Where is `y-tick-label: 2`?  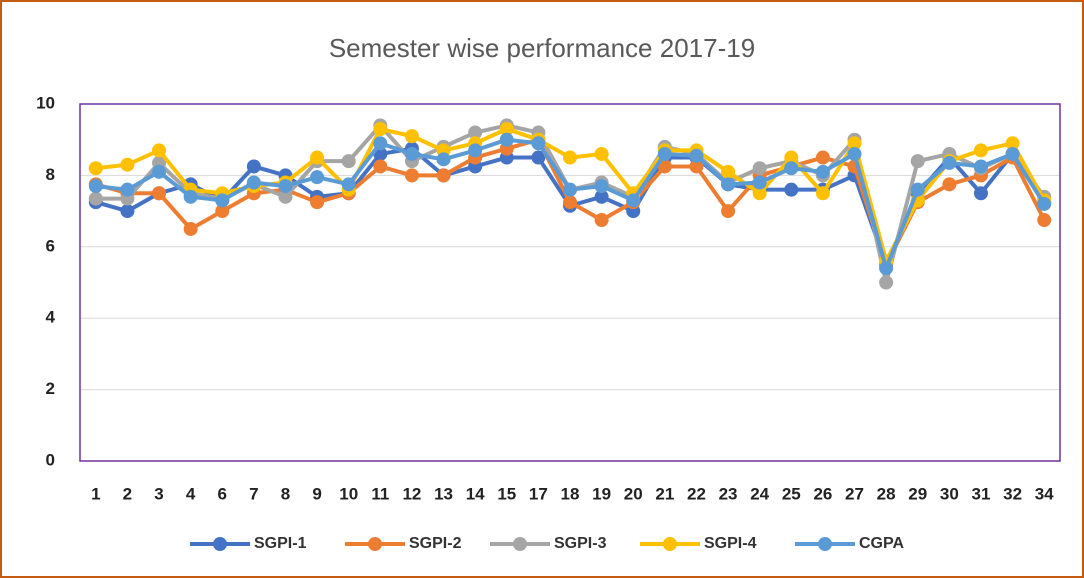 y-tick-label: 2 is located at coordinates (50, 388).